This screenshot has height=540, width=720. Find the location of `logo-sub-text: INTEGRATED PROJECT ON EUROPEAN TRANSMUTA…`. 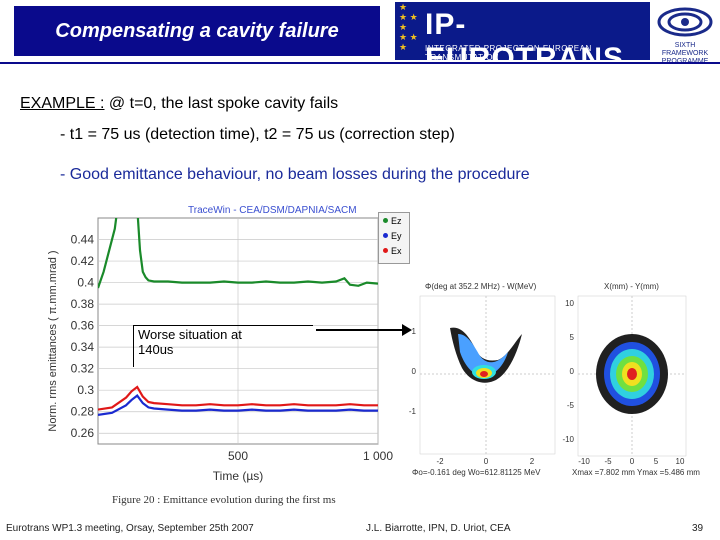

logo-sub-text: INTEGRATED PROJECT ON EUROPEAN TRANSMUTA… is located at coordinates (508, 52).